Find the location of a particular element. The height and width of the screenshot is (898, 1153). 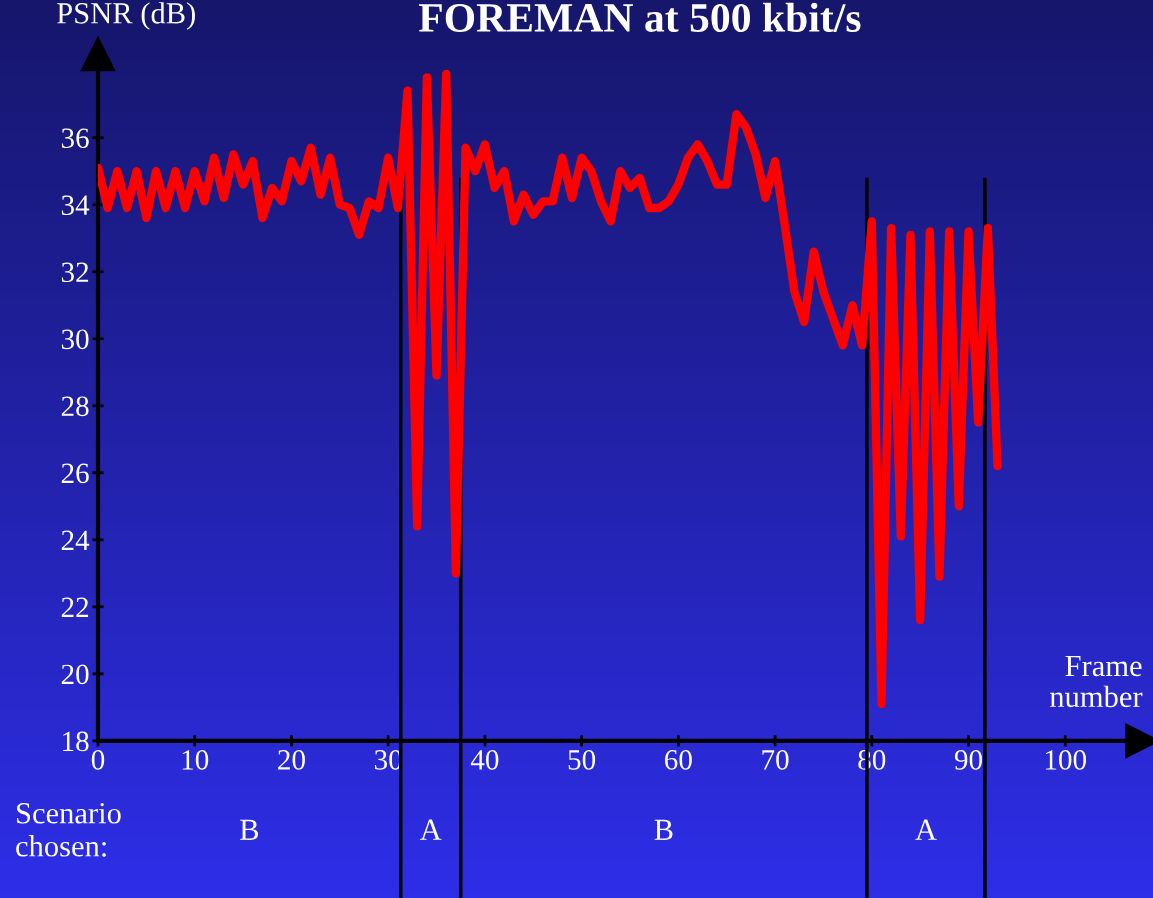

y-tick-label: 28 is located at coordinates (75, 406).